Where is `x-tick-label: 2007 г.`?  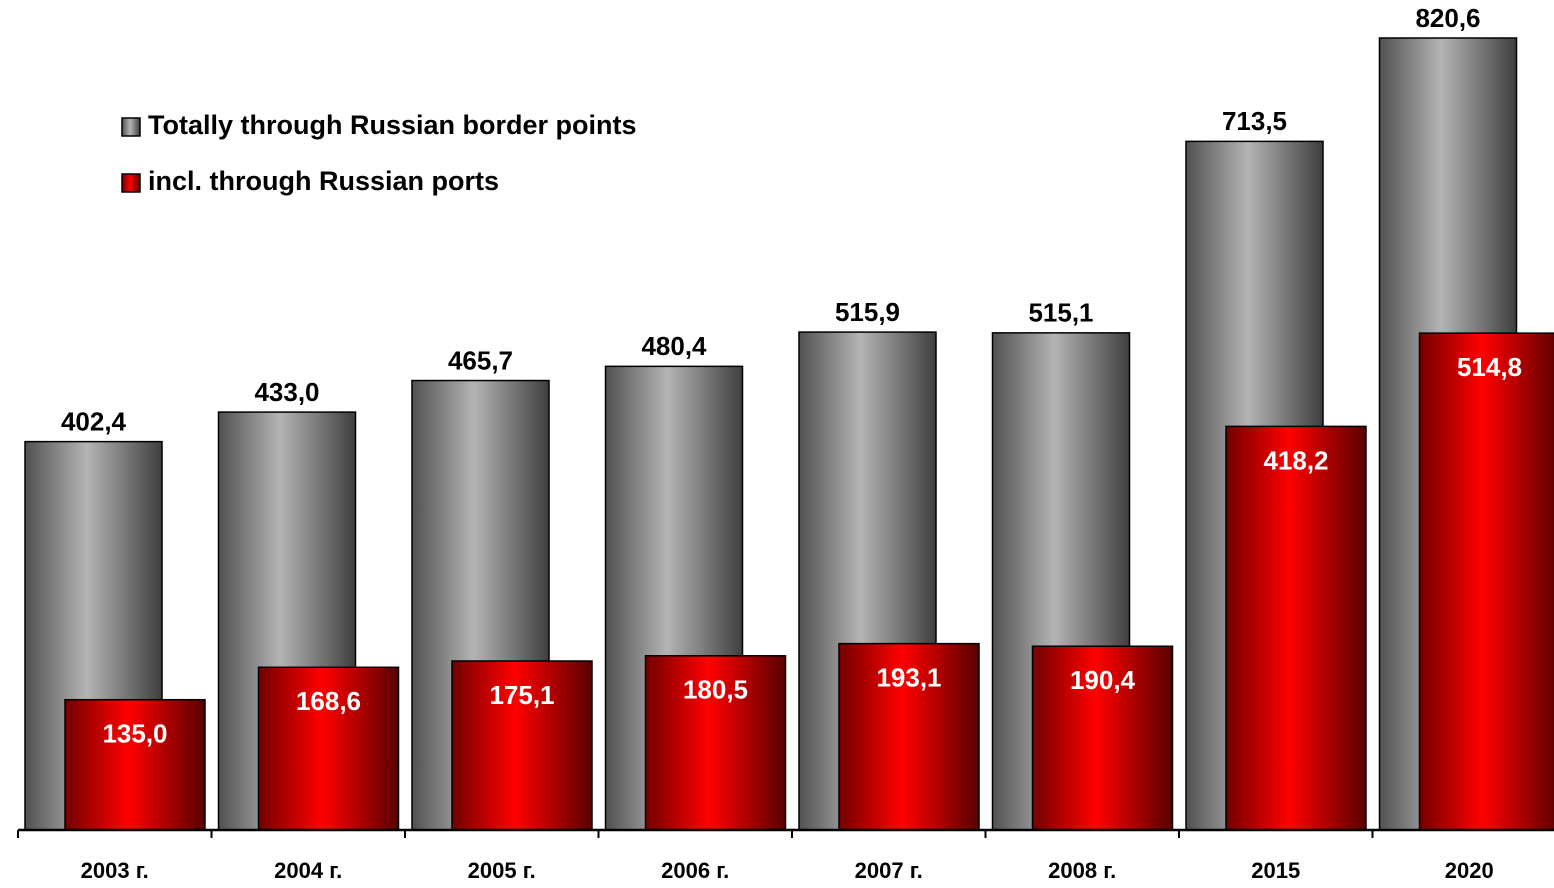 x-tick-label: 2007 г. is located at coordinates (889, 870).